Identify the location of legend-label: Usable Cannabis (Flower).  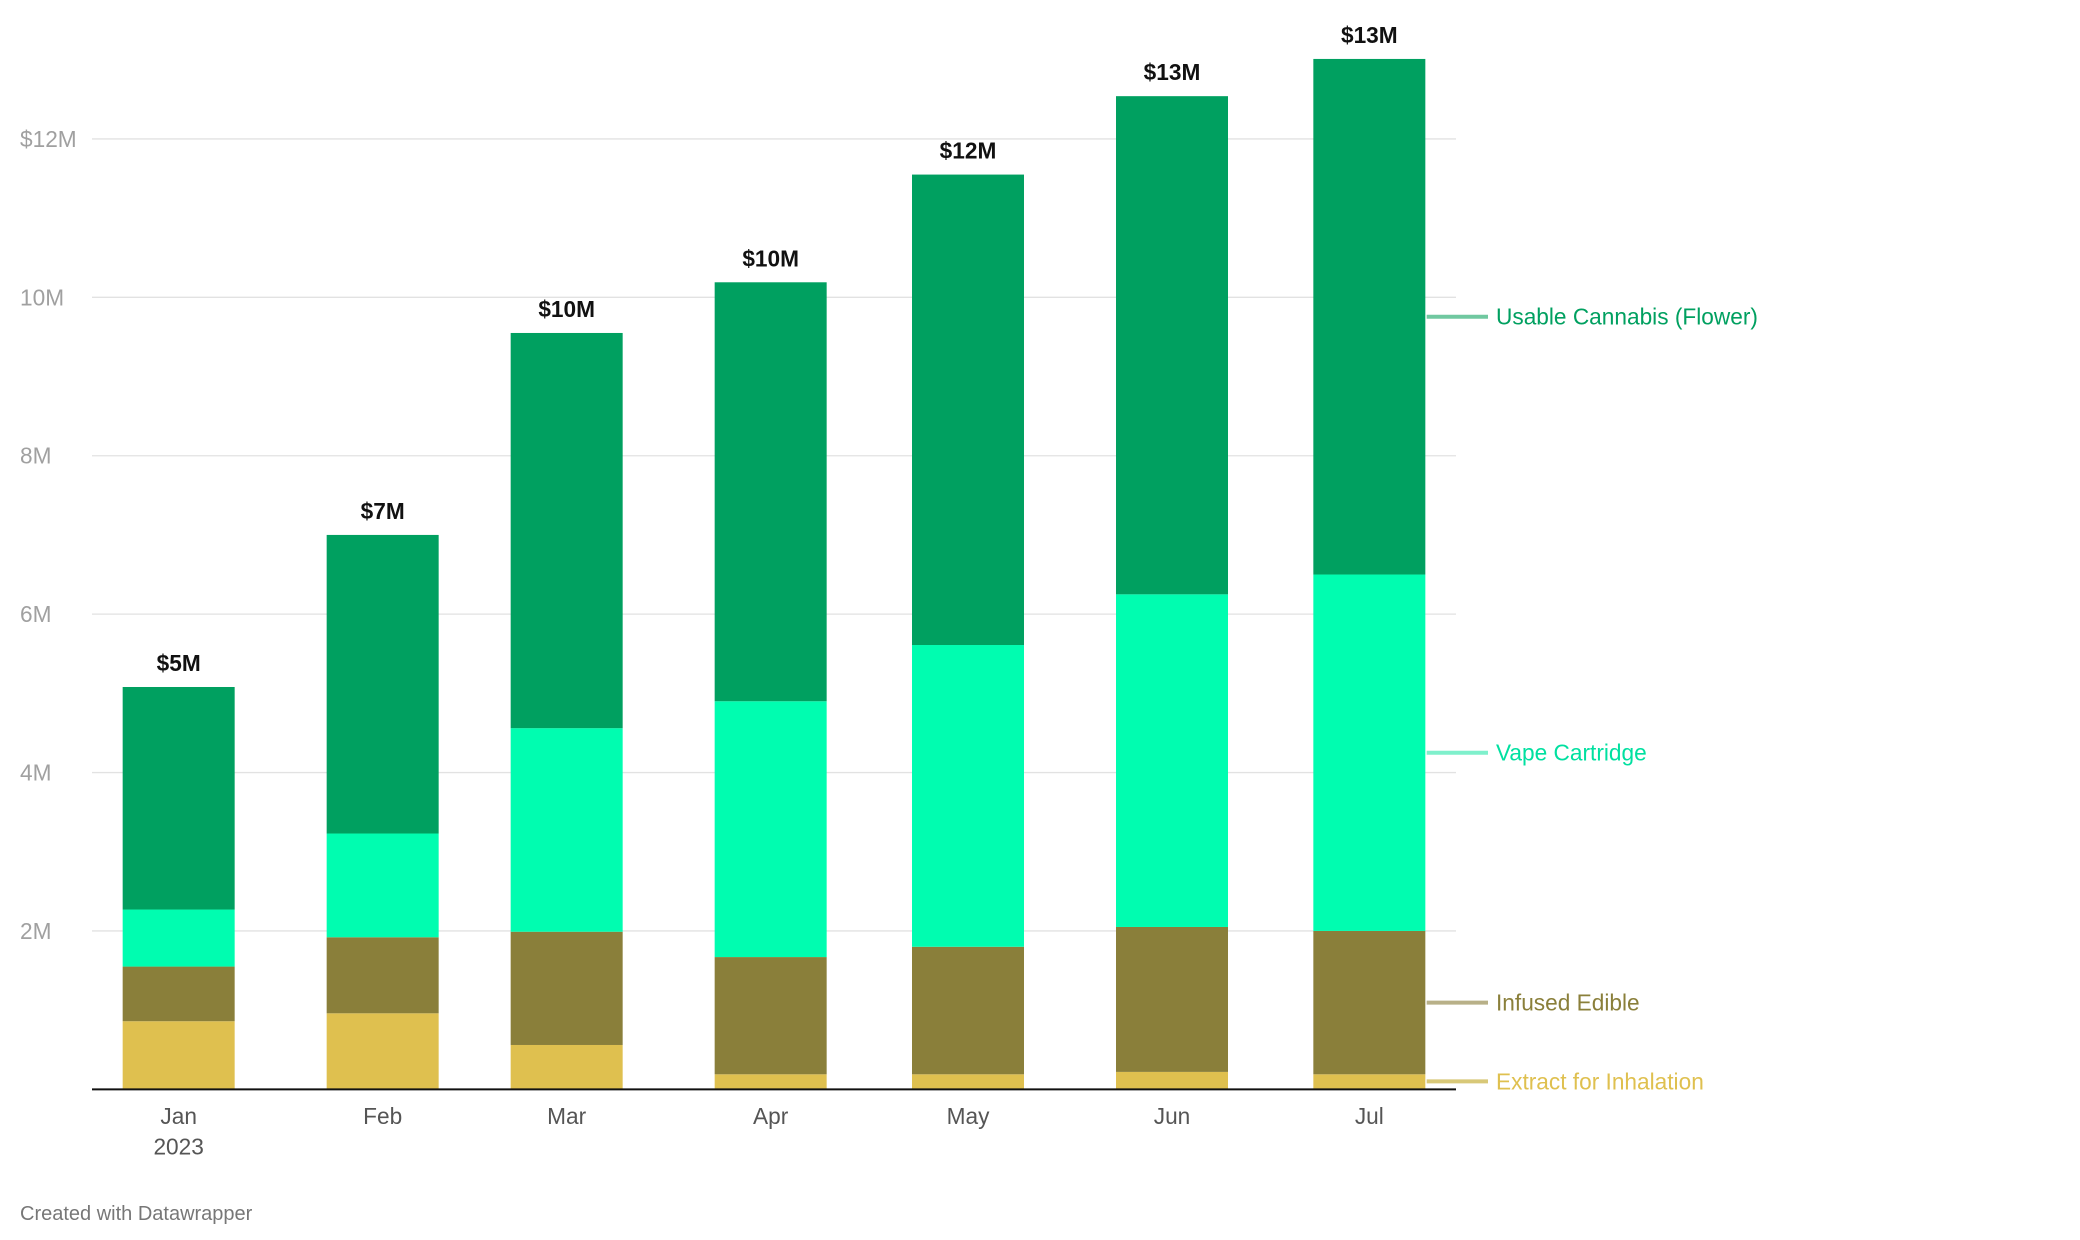
(1627, 317).